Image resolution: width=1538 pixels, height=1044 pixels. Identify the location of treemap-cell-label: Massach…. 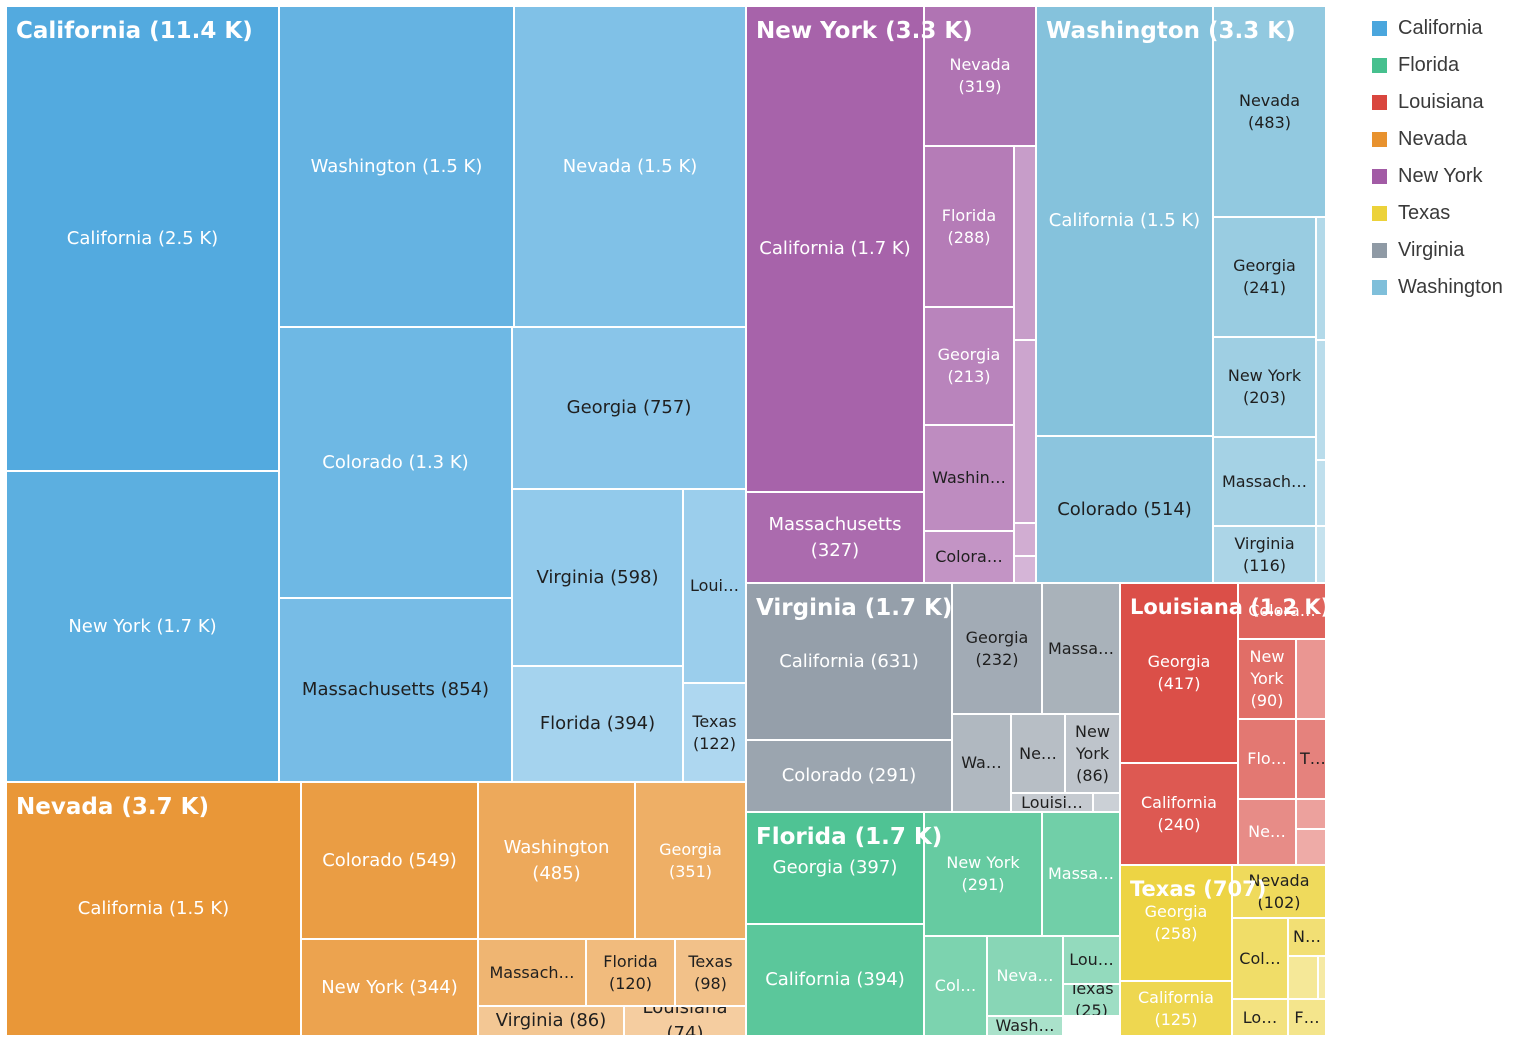
(1264, 481).